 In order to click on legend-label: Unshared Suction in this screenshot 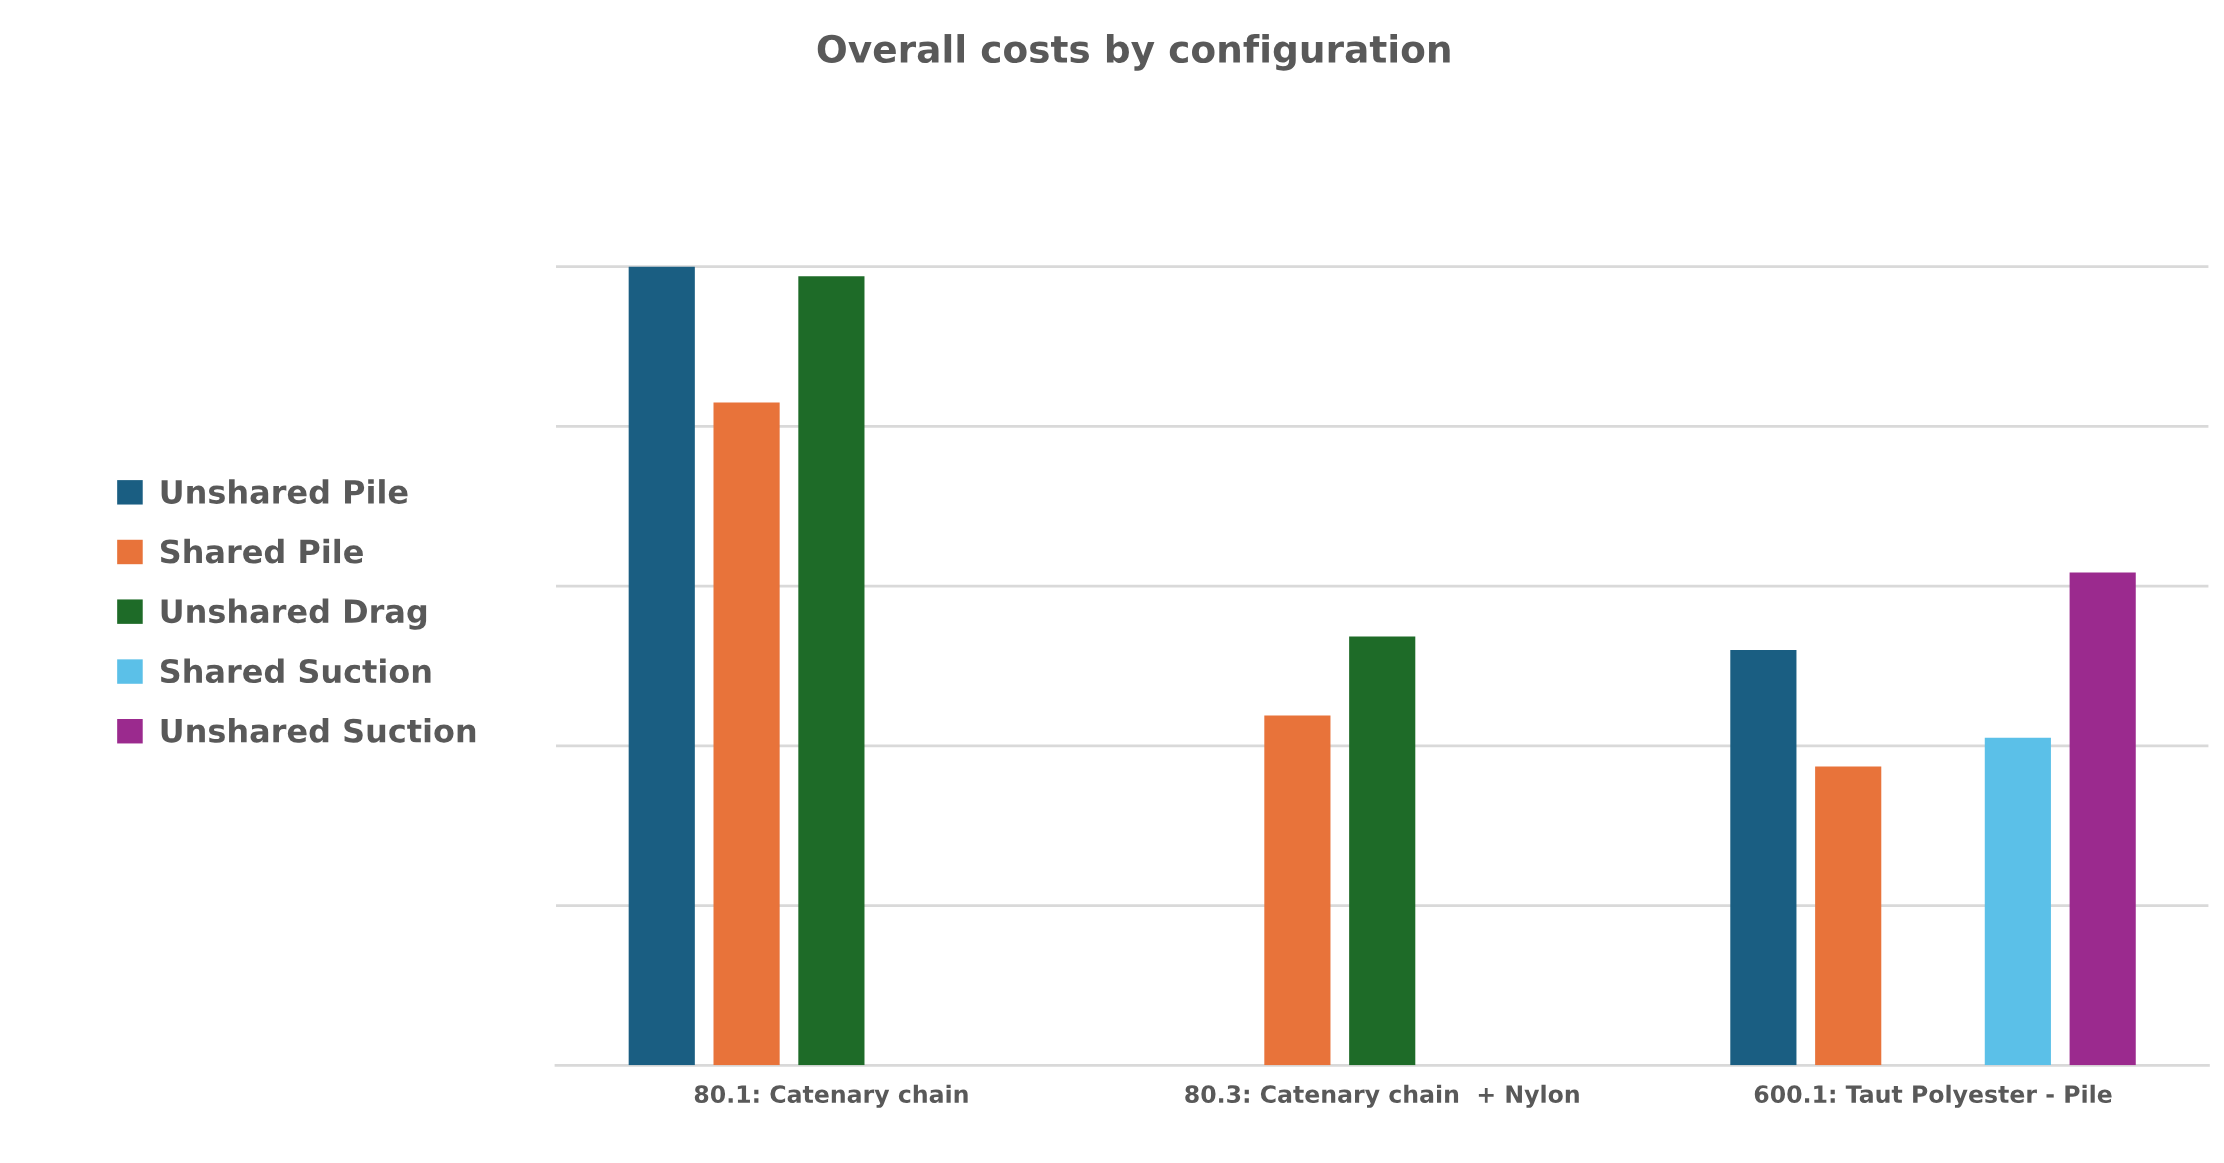, I will do `click(318, 730)`.